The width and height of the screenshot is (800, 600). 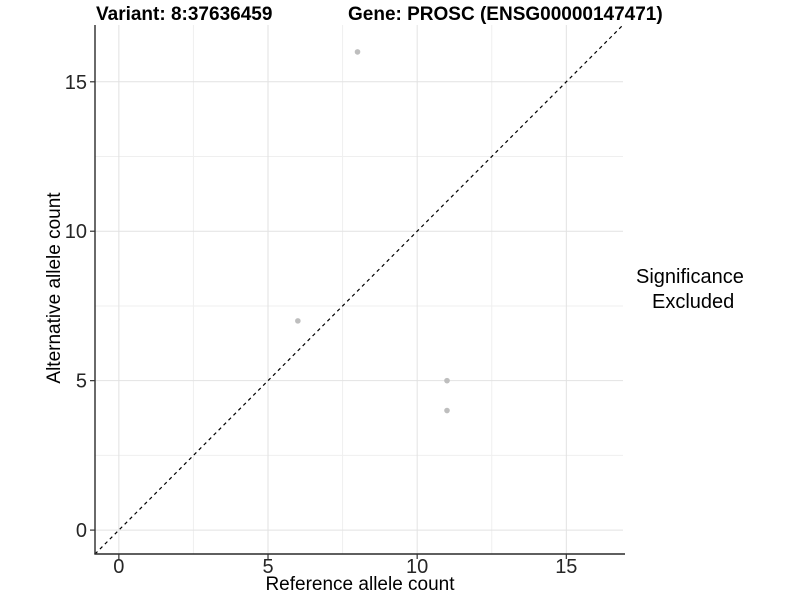 What do you see at coordinates (267, 567) in the screenshot?
I see `x-tick-label: 5` at bounding box center [267, 567].